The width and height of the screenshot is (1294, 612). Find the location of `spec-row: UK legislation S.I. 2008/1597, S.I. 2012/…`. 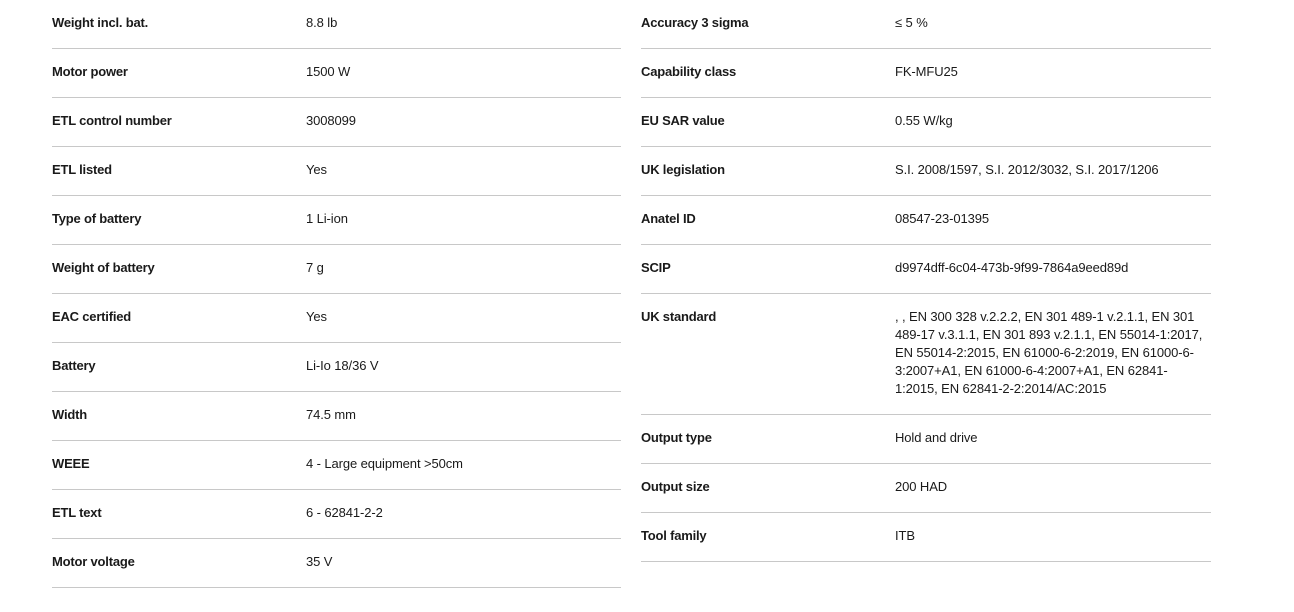

spec-row: UK legislation S.I. 2008/1597, S.I. 2012/… is located at coordinates (926, 171).